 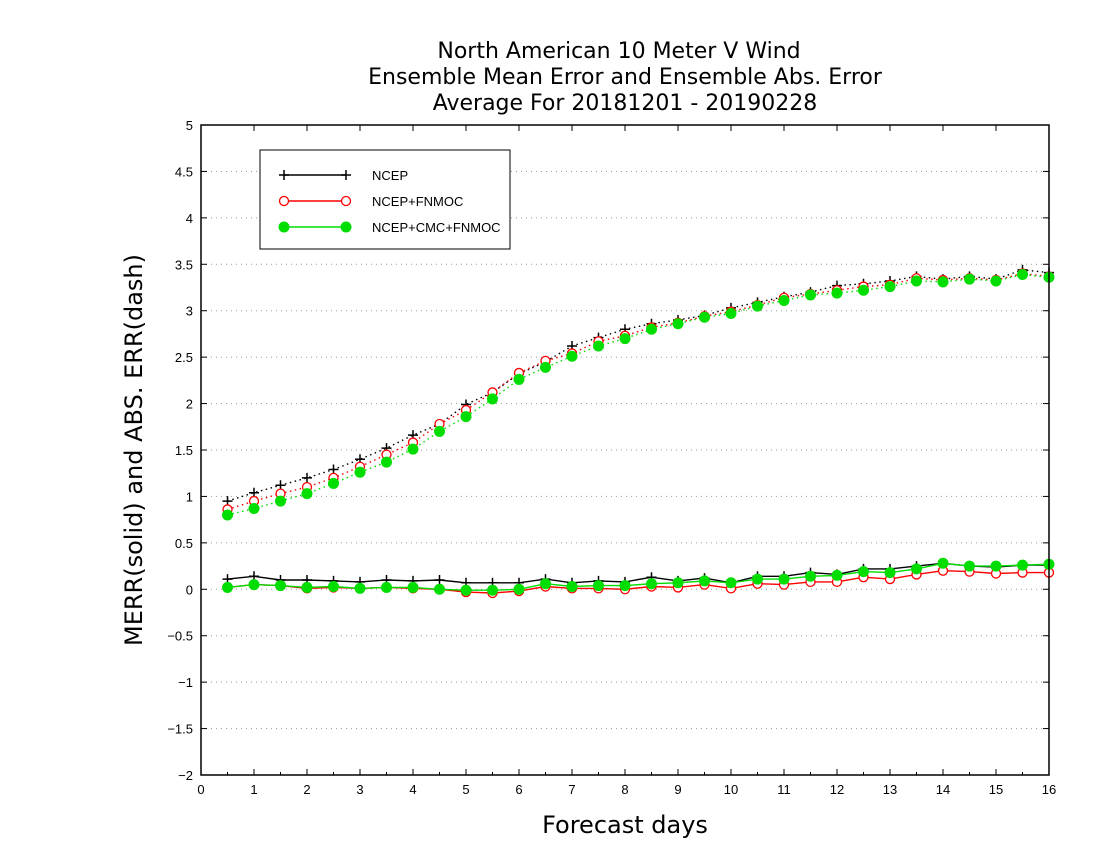 I want to click on y-axis-label: MERR(solid) and ABS. ERR(dash), so click(x=134, y=450).